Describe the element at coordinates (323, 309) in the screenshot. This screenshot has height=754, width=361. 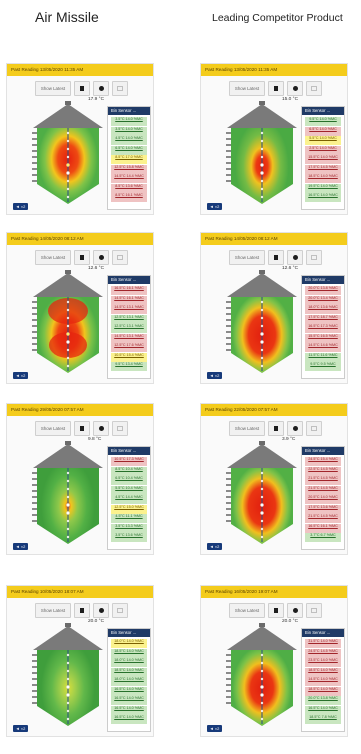
I see `sensor-reading-row: 18.0°C 13.6 %MC` at that location.